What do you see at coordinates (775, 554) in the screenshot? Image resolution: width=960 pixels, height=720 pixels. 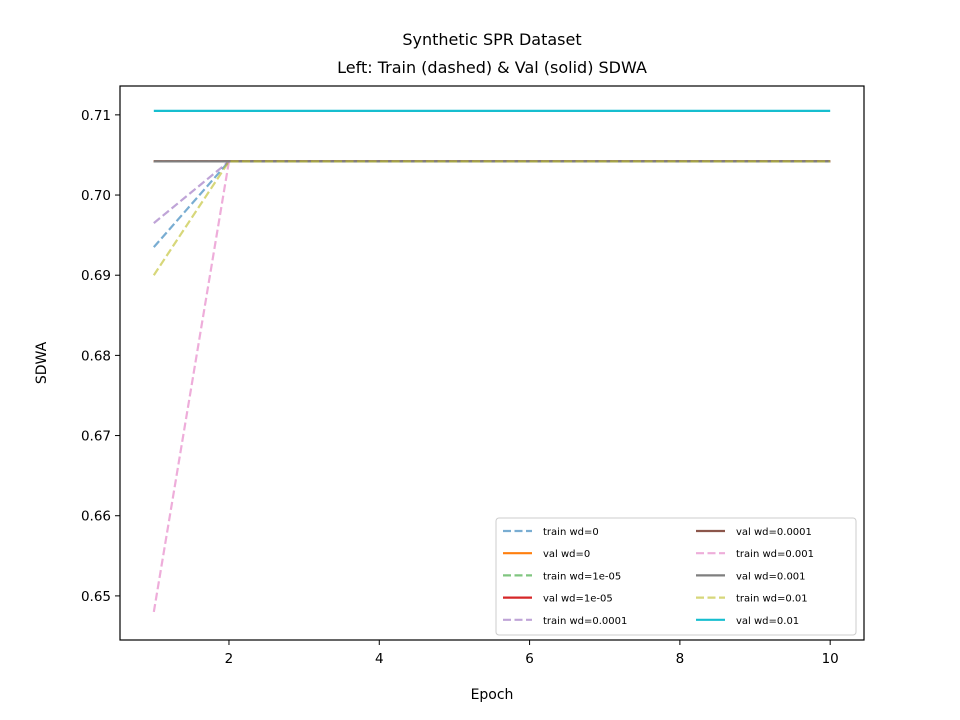 I see `legend-label: train wd=0.001` at bounding box center [775, 554].